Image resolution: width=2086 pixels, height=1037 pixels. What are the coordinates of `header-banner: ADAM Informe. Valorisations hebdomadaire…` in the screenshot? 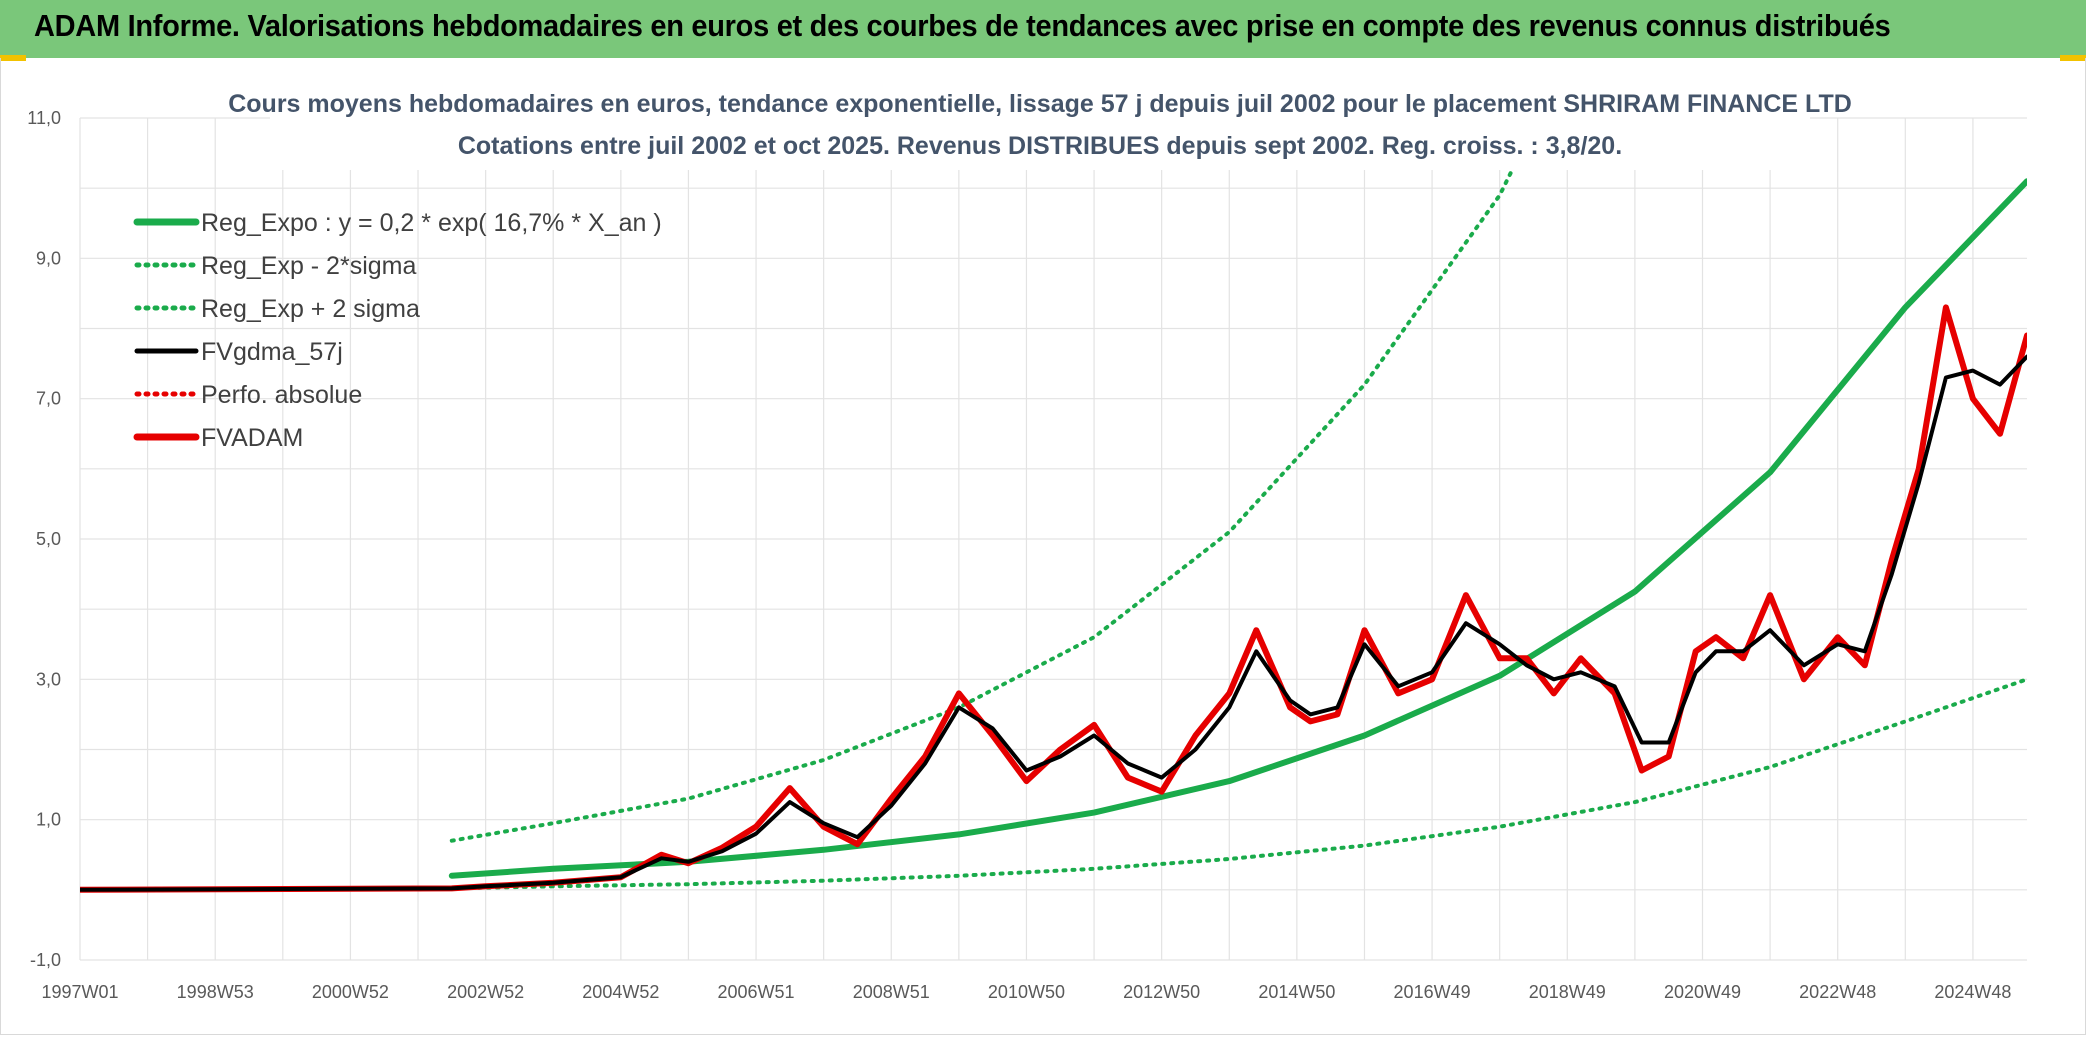 It's located at (1043, 29).